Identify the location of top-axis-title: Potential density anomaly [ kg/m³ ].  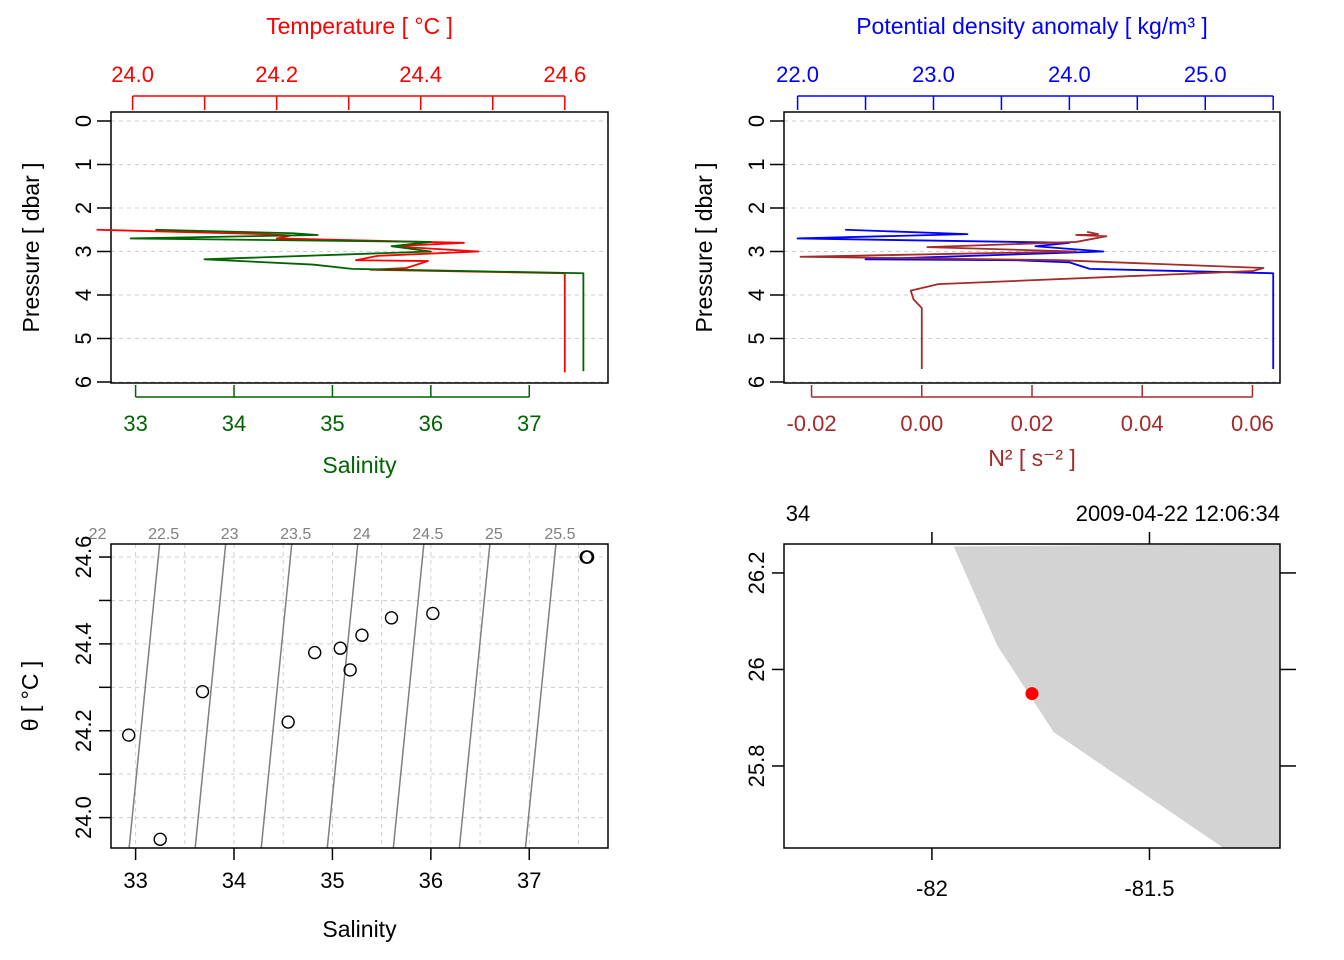
(1032, 26).